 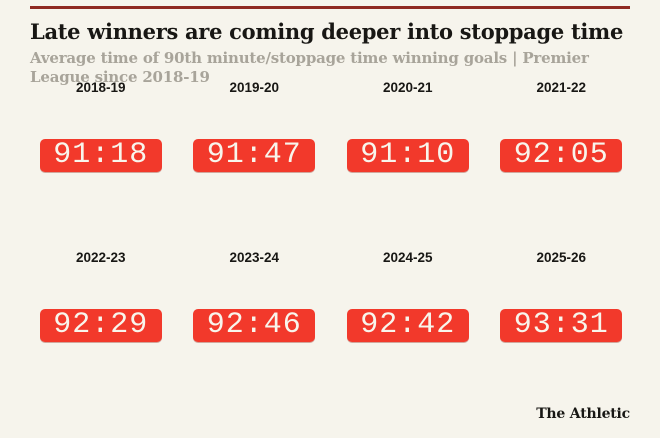 I want to click on season-label: 2022-23, so click(x=100, y=257).